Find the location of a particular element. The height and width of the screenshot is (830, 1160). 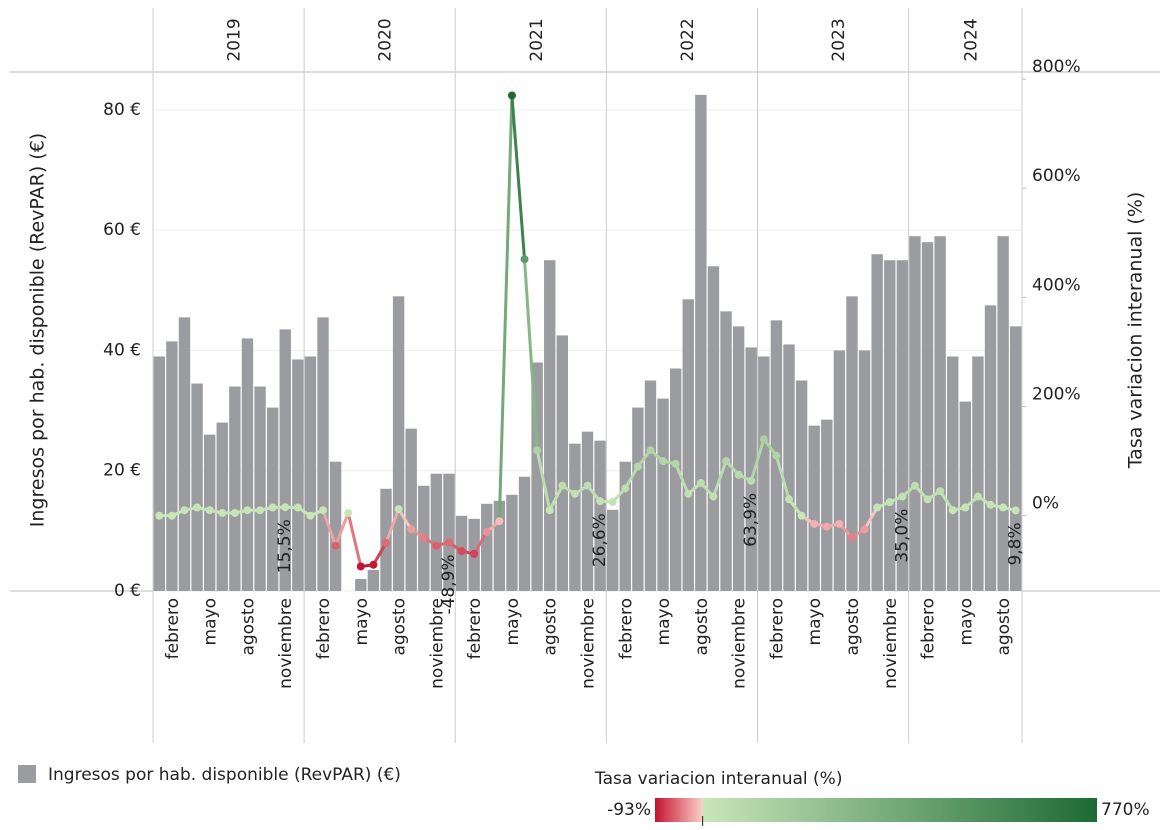

y2-axis-title: Tasa variacion interanual (%) is located at coordinates (1136, 331).